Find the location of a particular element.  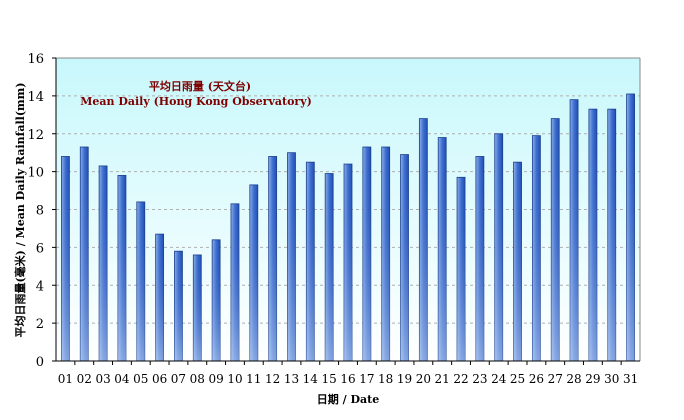

x-tick: 08 is located at coordinates (197, 379).